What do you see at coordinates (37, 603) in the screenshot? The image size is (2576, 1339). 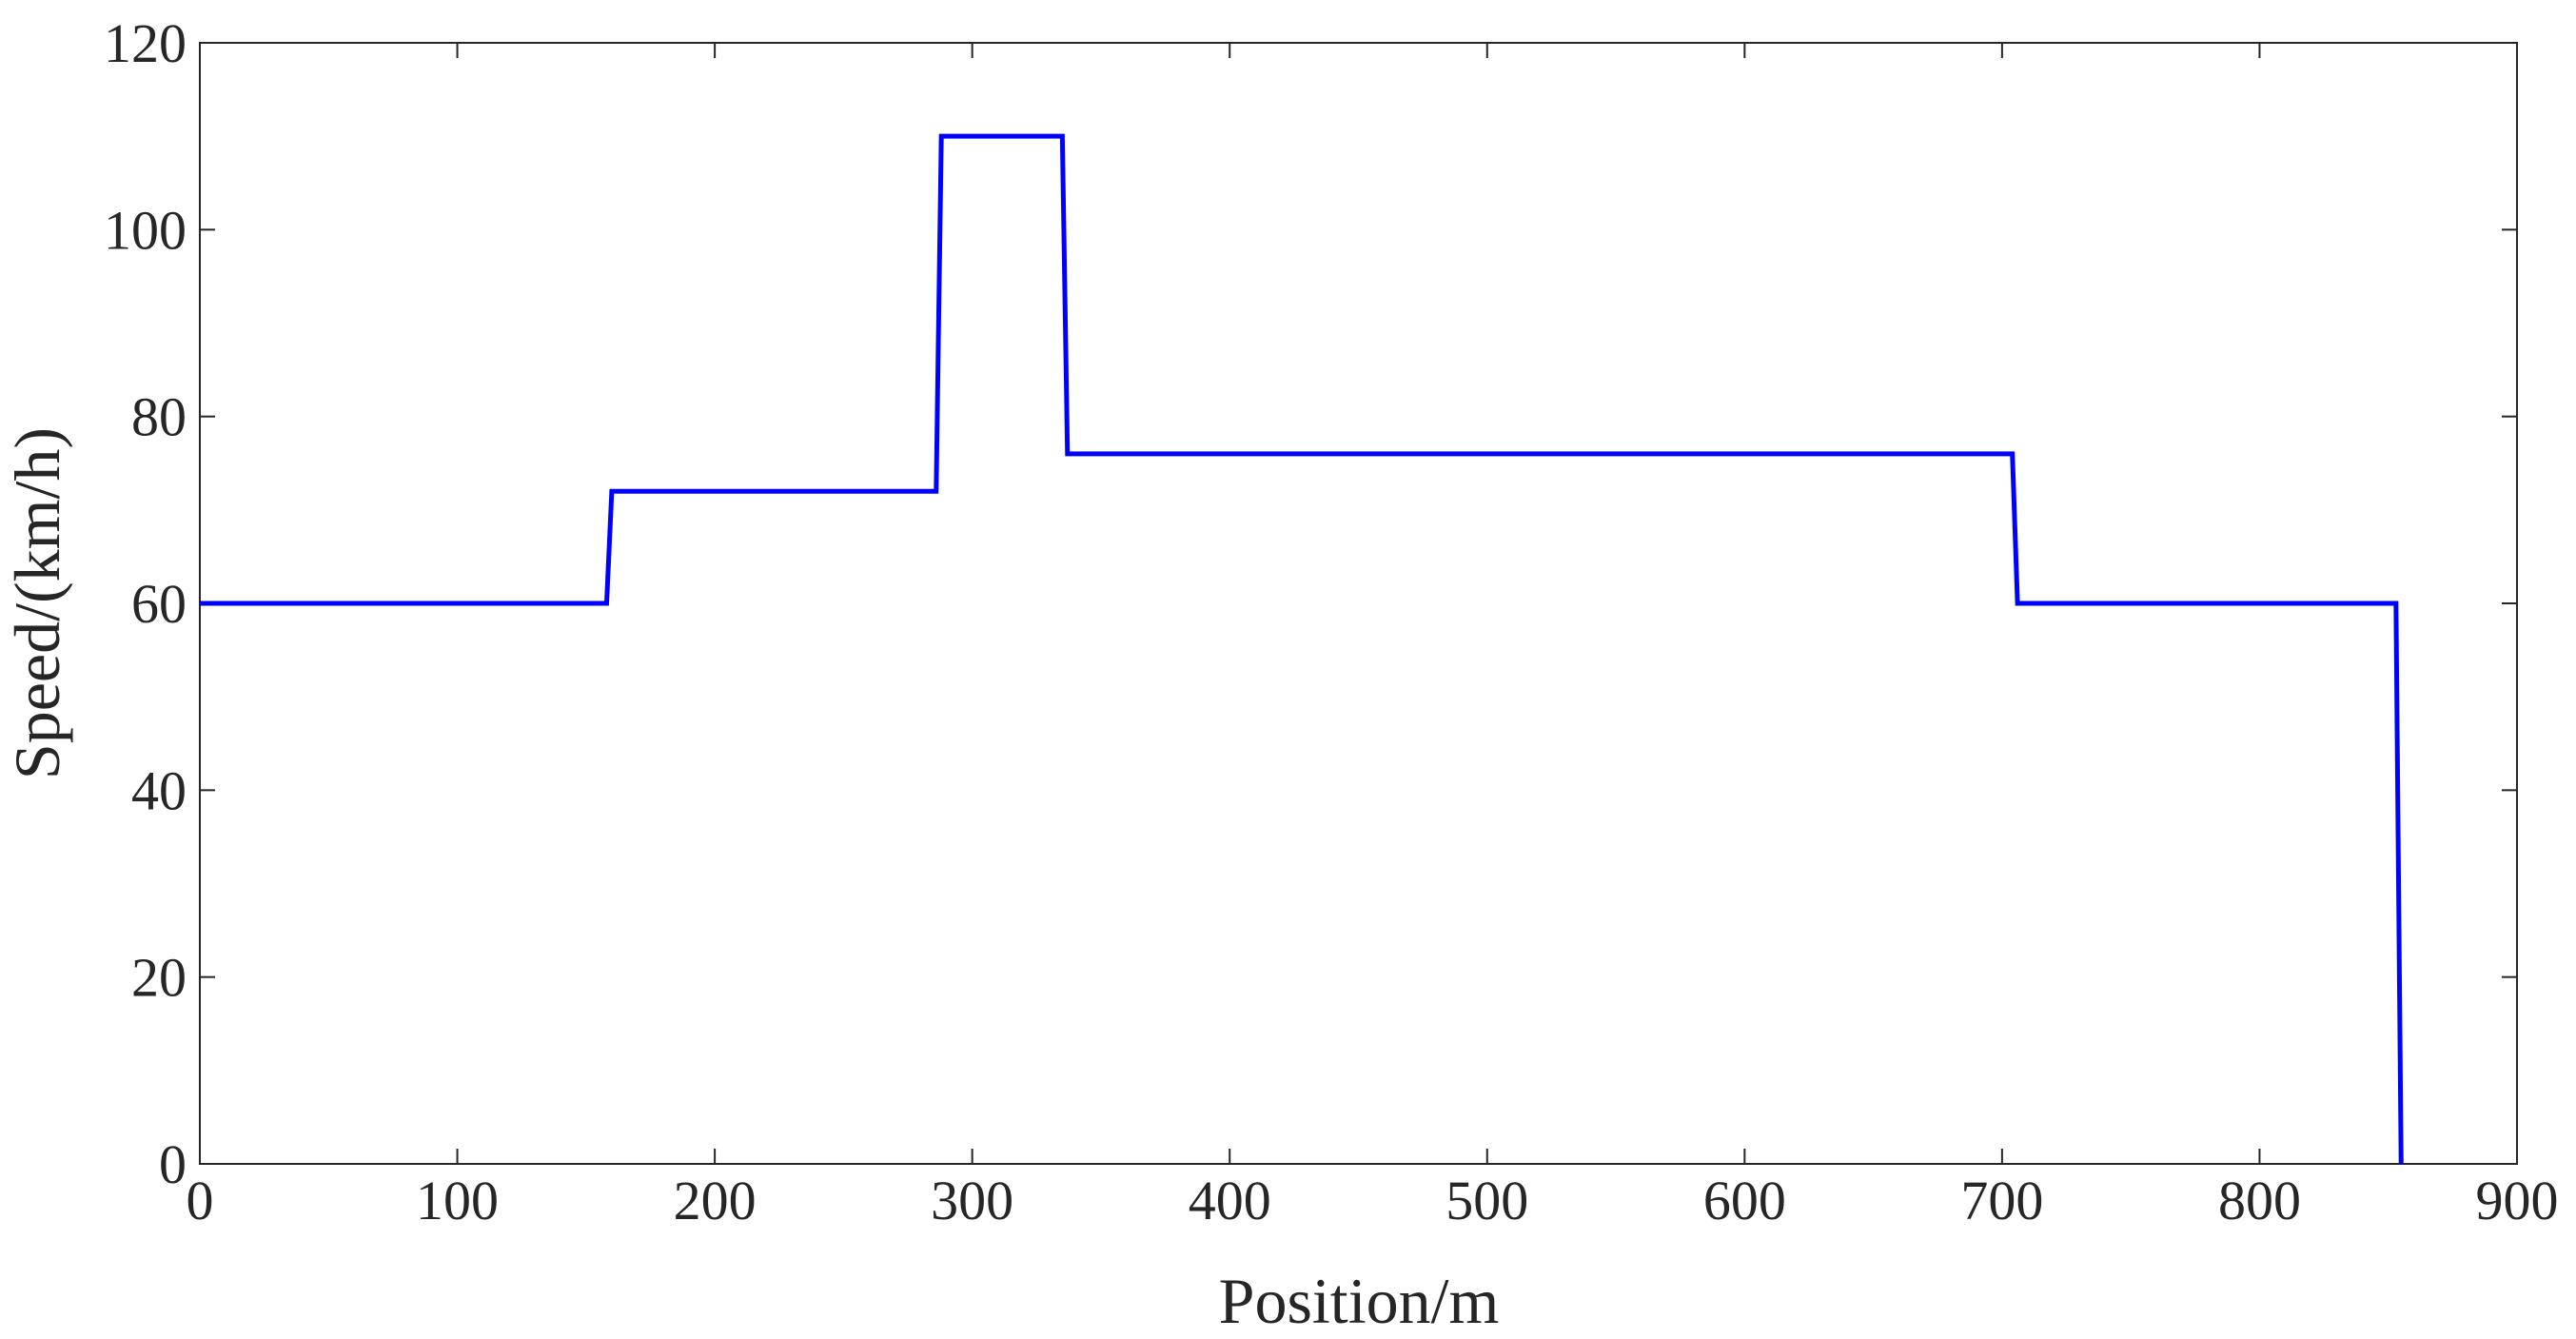 I see `y-axis-label: Speed/(km/h)` at bounding box center [37, 603].